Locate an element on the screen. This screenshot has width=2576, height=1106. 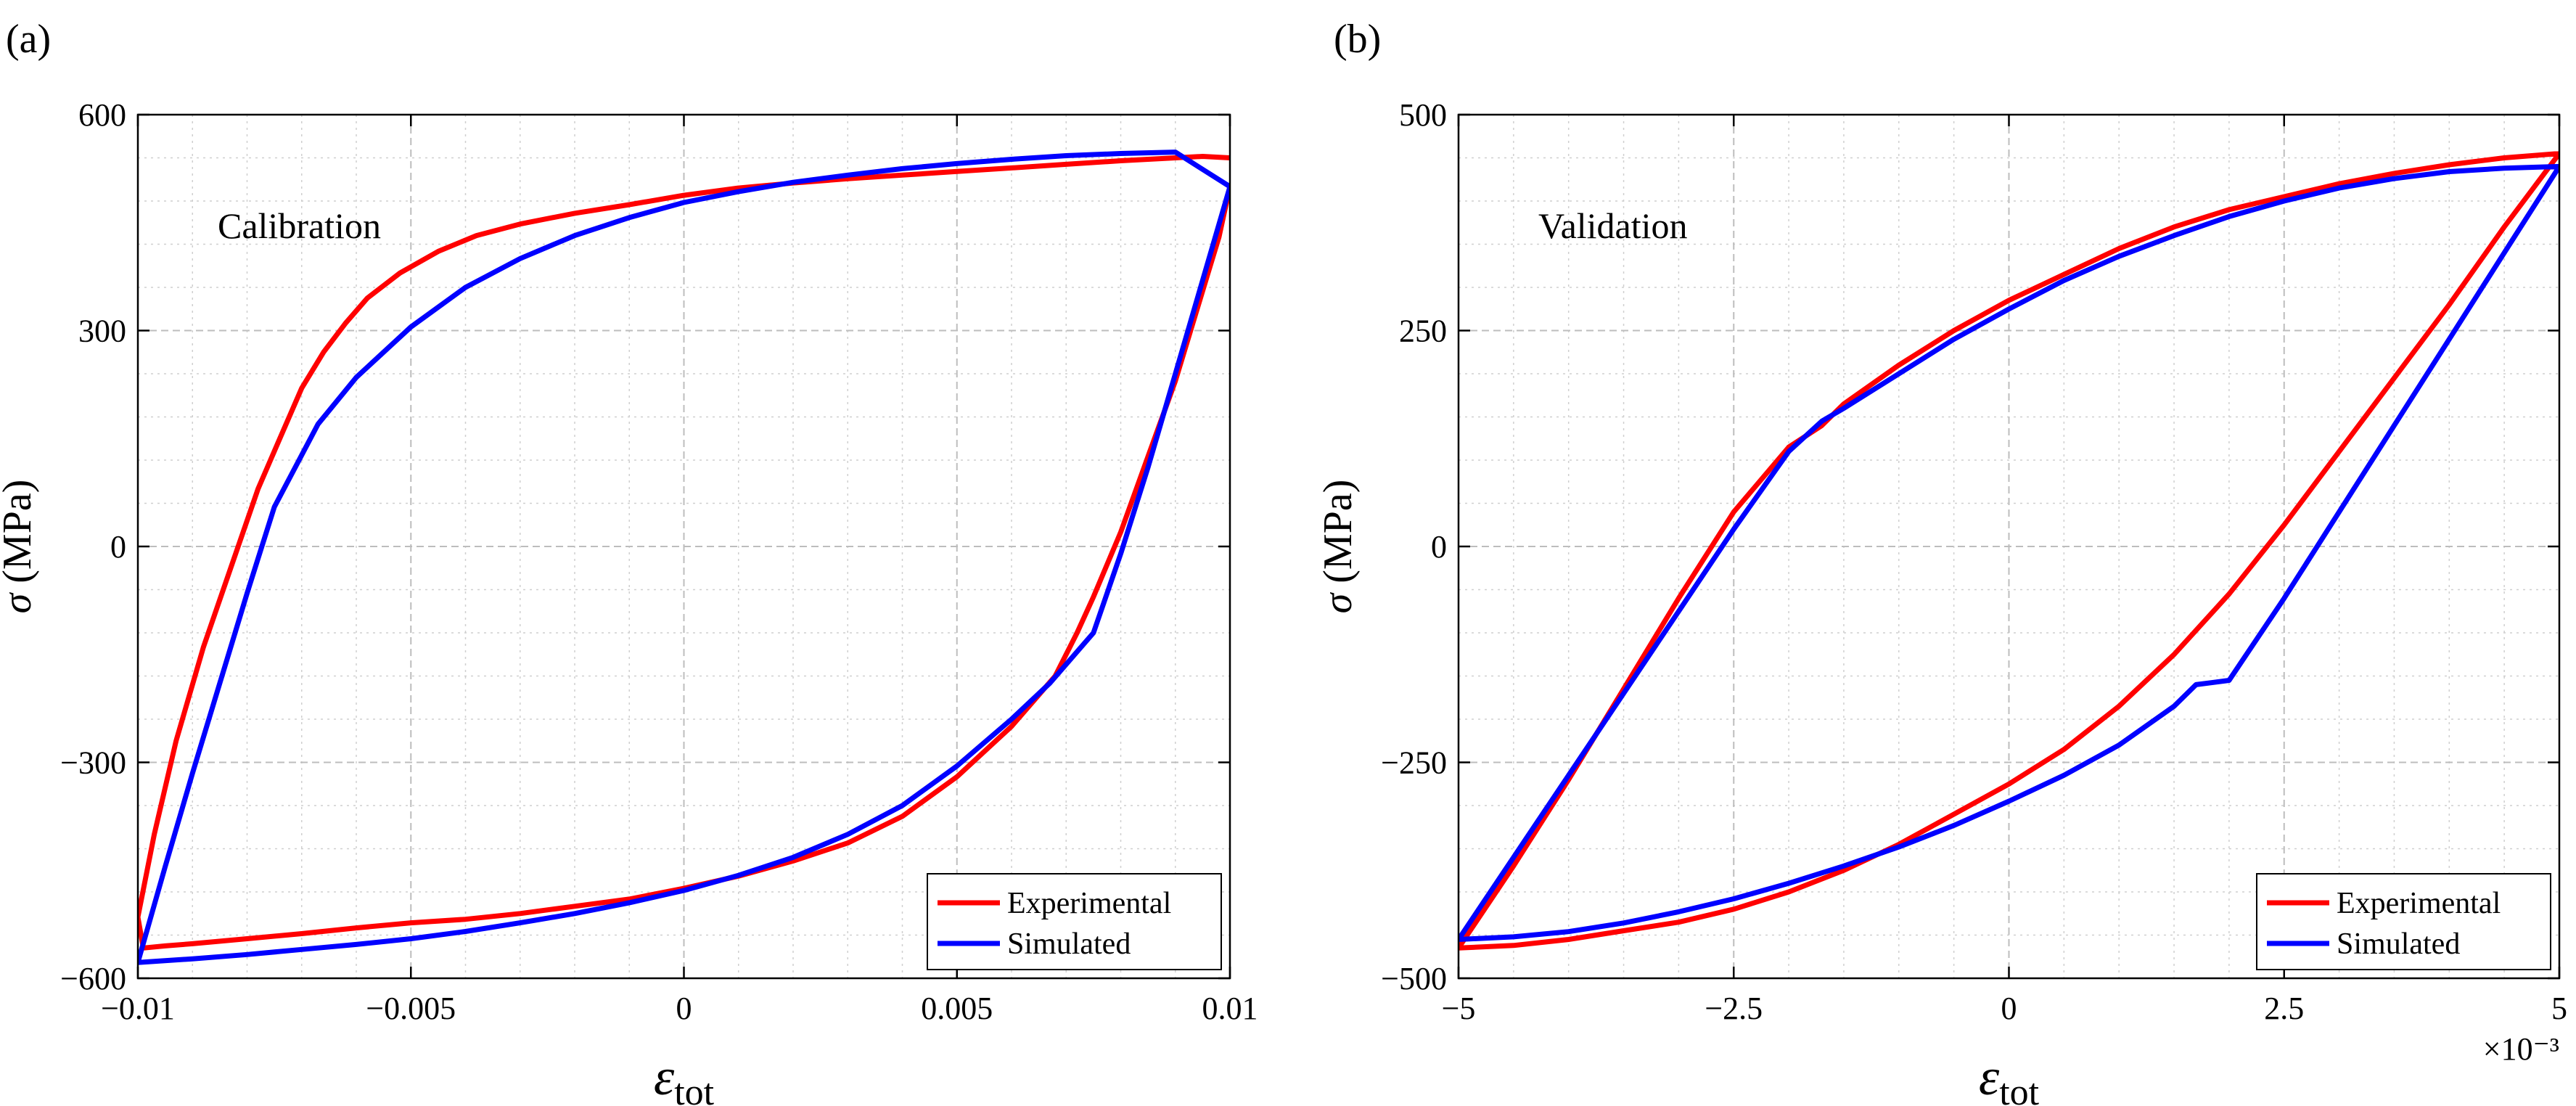
x-tick-label: −0.01 is located at coordinates (138, 1008).